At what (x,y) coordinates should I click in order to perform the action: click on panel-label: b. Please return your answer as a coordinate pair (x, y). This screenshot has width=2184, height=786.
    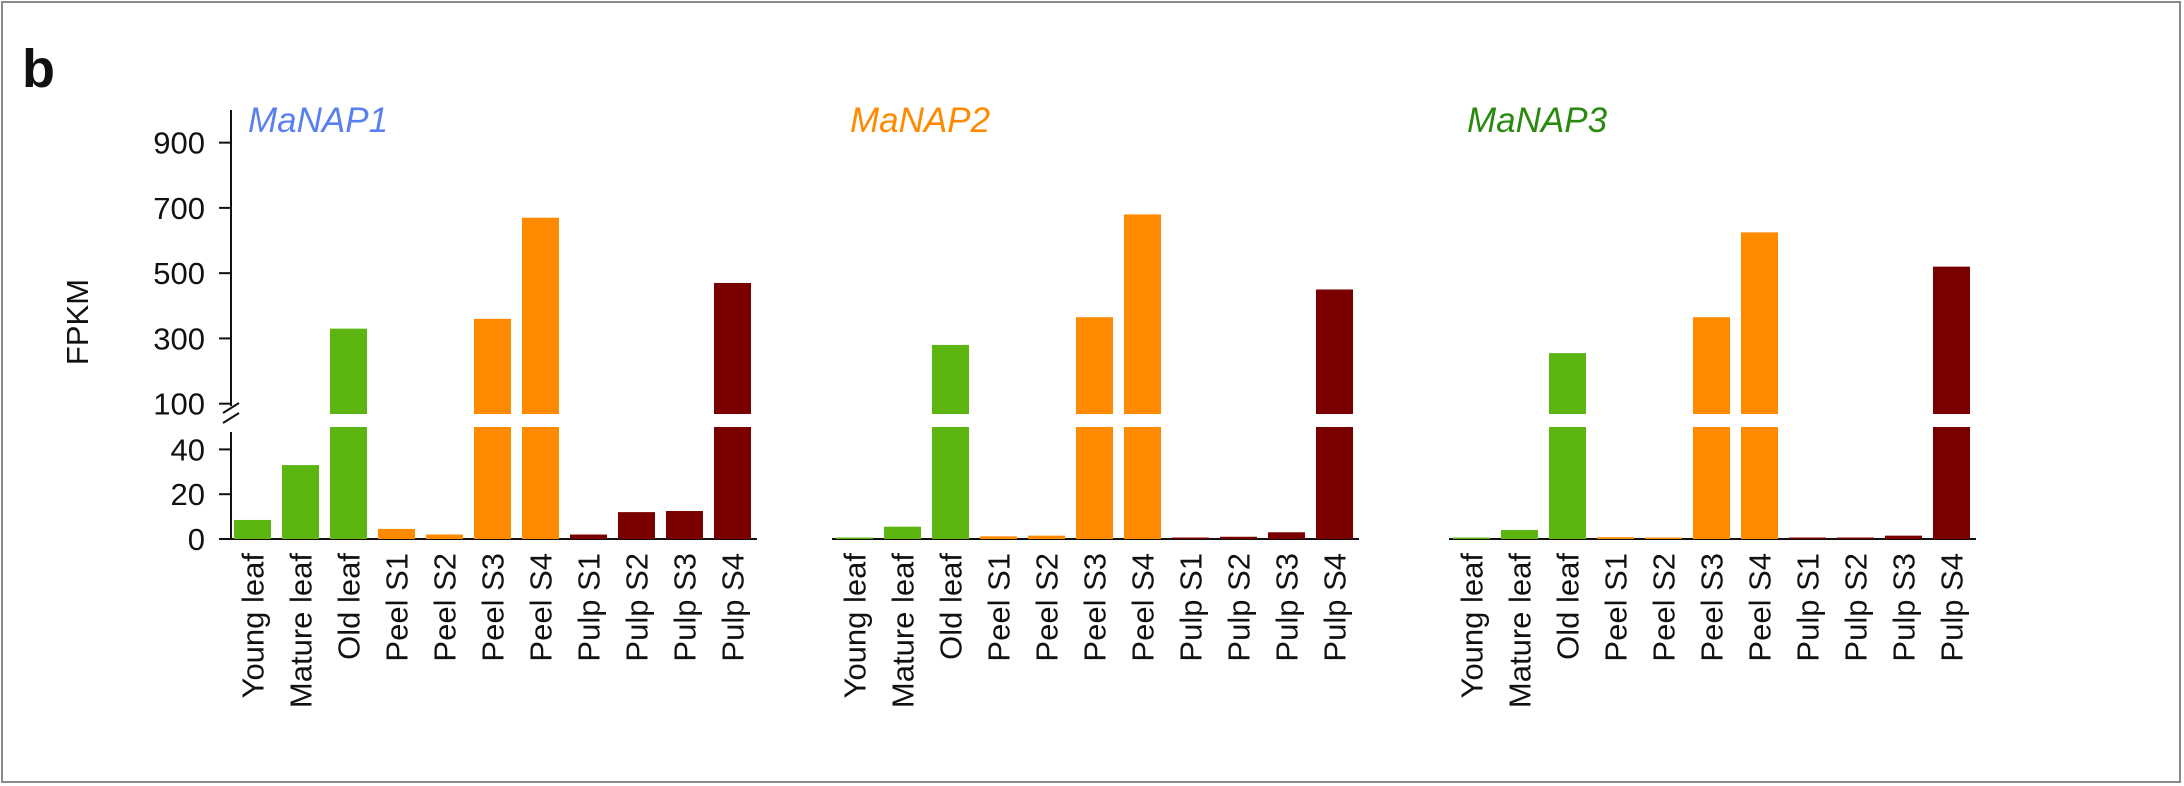
    Looking at the image, I should click on (38, 69).